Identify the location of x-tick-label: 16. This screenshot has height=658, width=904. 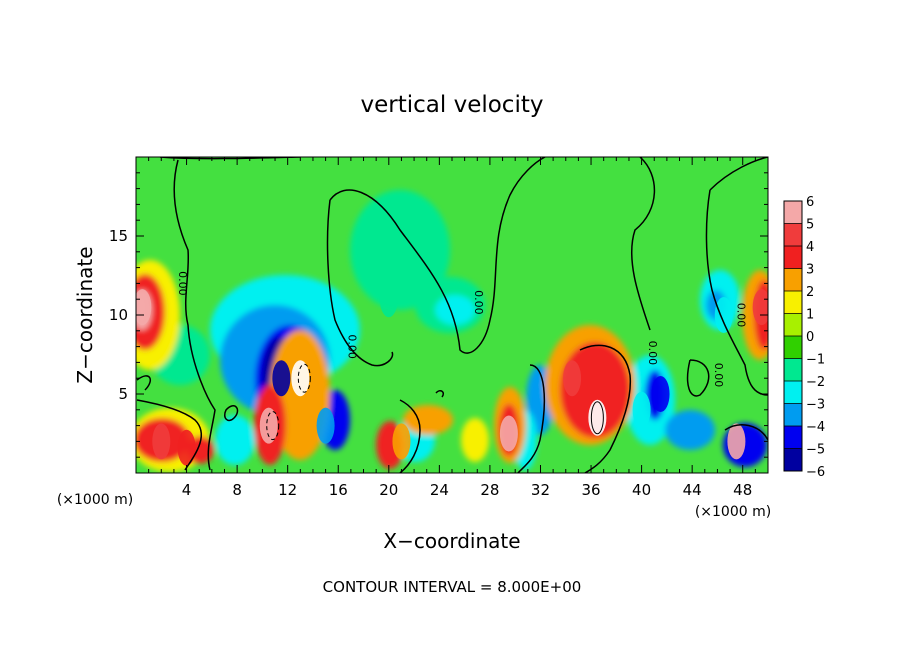
(338, 490).